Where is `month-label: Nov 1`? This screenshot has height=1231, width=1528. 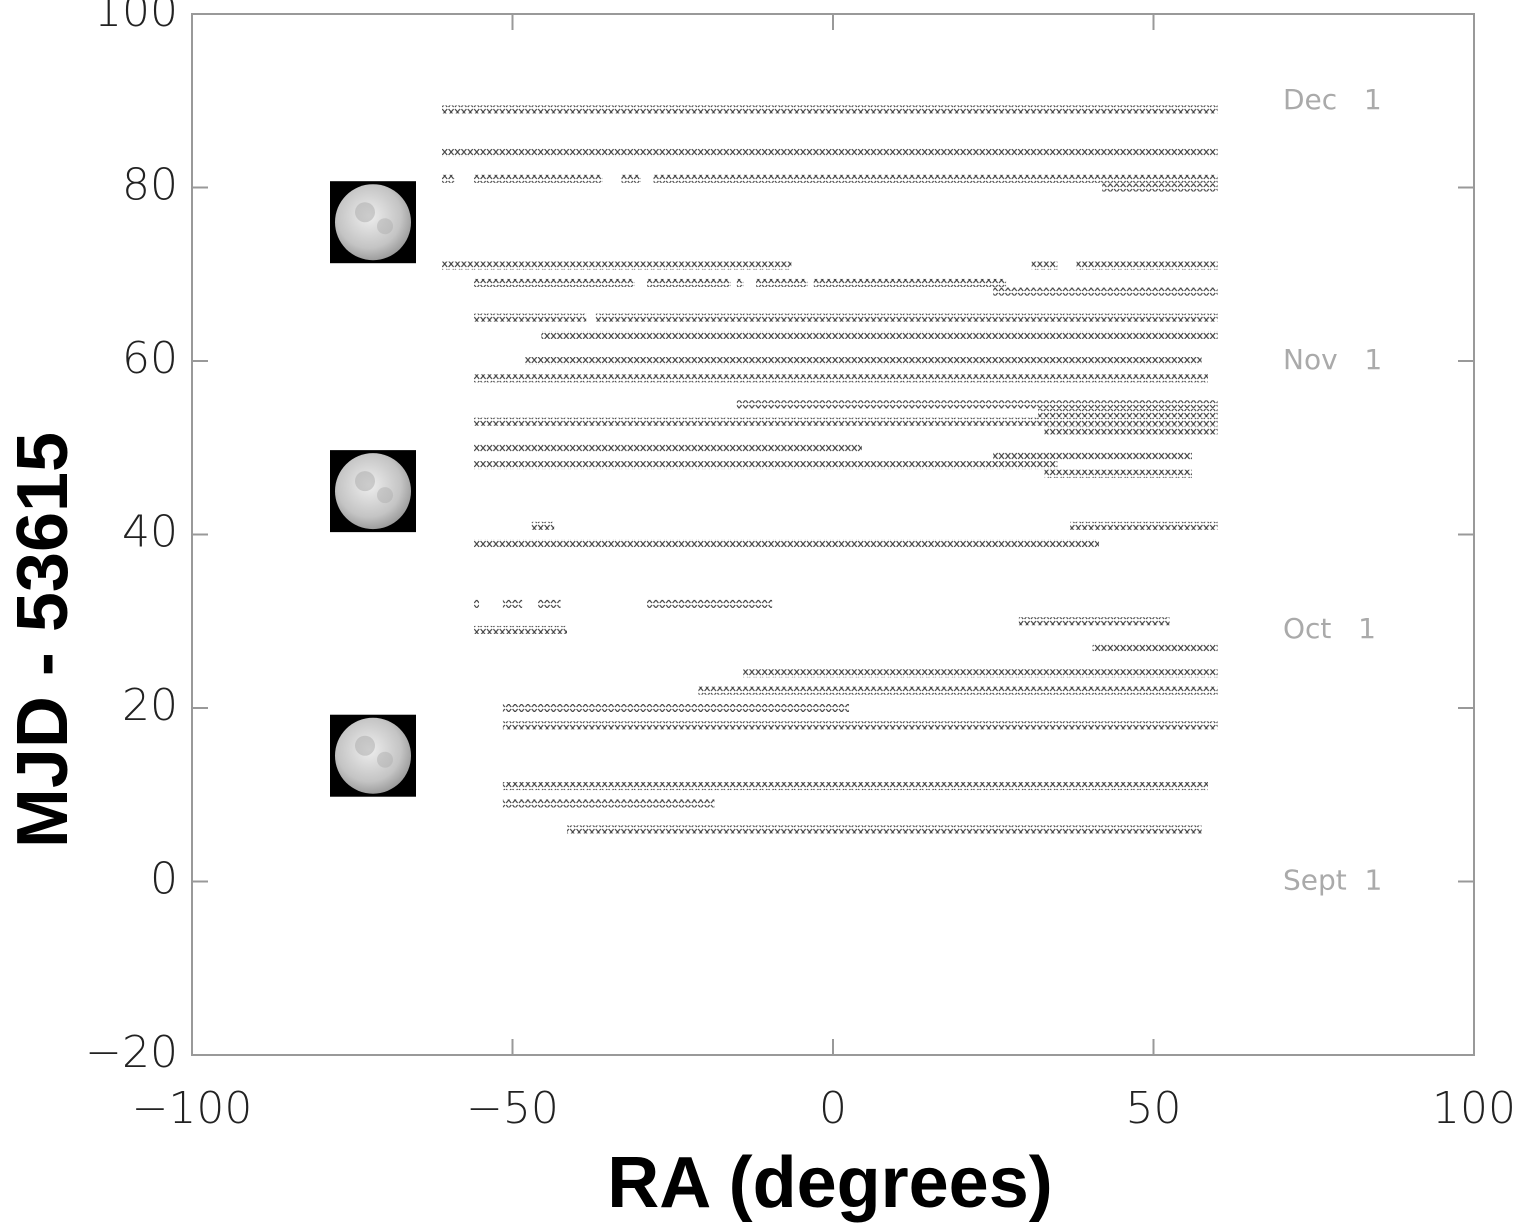 month-label: Nov 1 is located at coordinates (1332, 359).